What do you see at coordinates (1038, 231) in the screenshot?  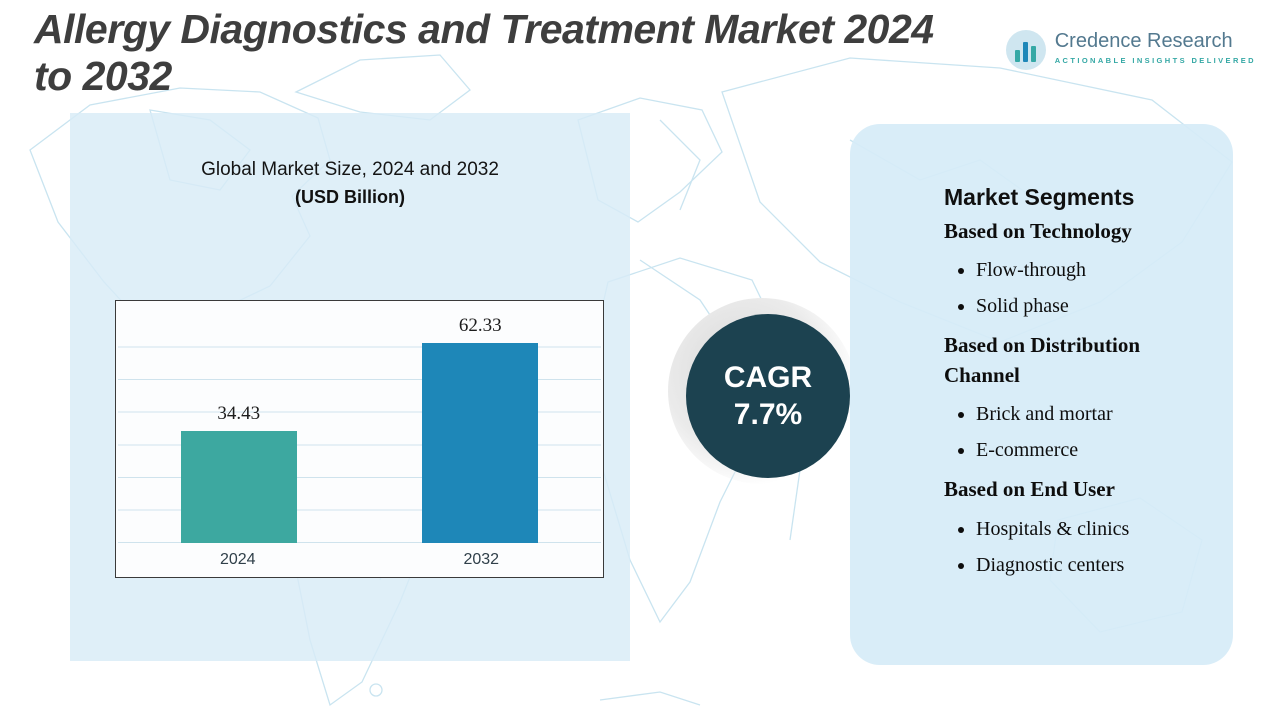 I see `segment-heading-technology: Based on Technology` at bounding box center [1038, 231].